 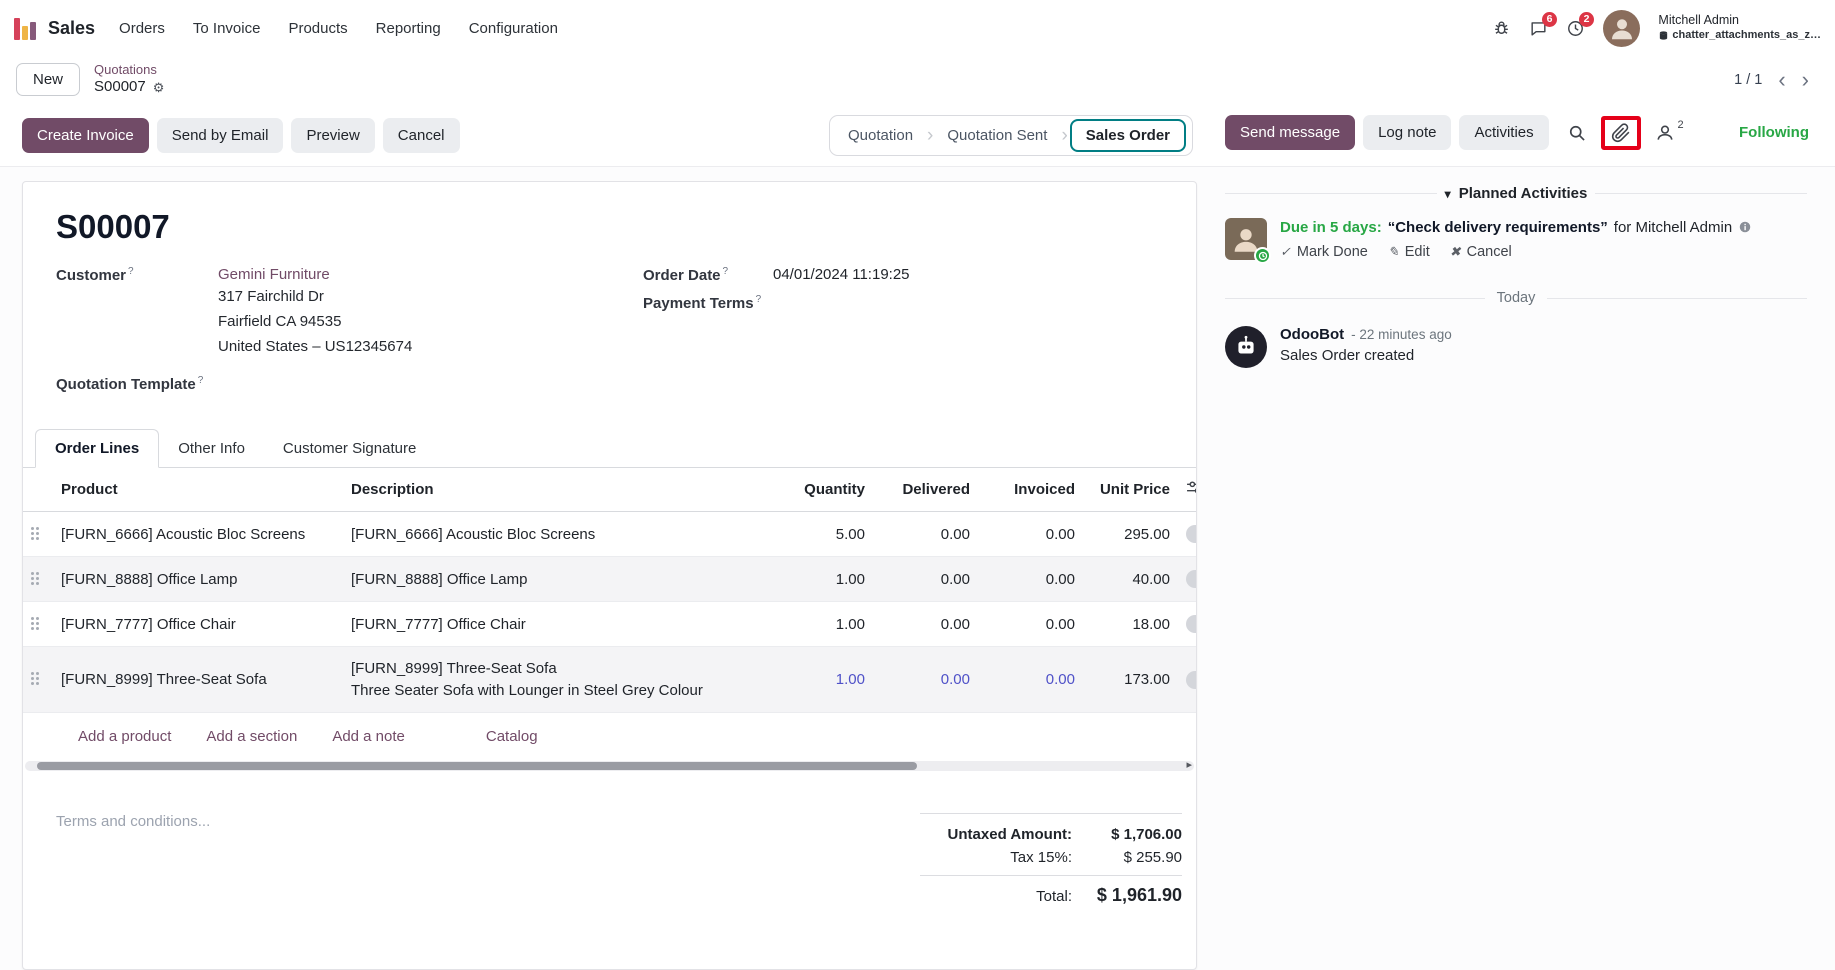 I want to click on menu-products: Products, so click(x=318, y=28).